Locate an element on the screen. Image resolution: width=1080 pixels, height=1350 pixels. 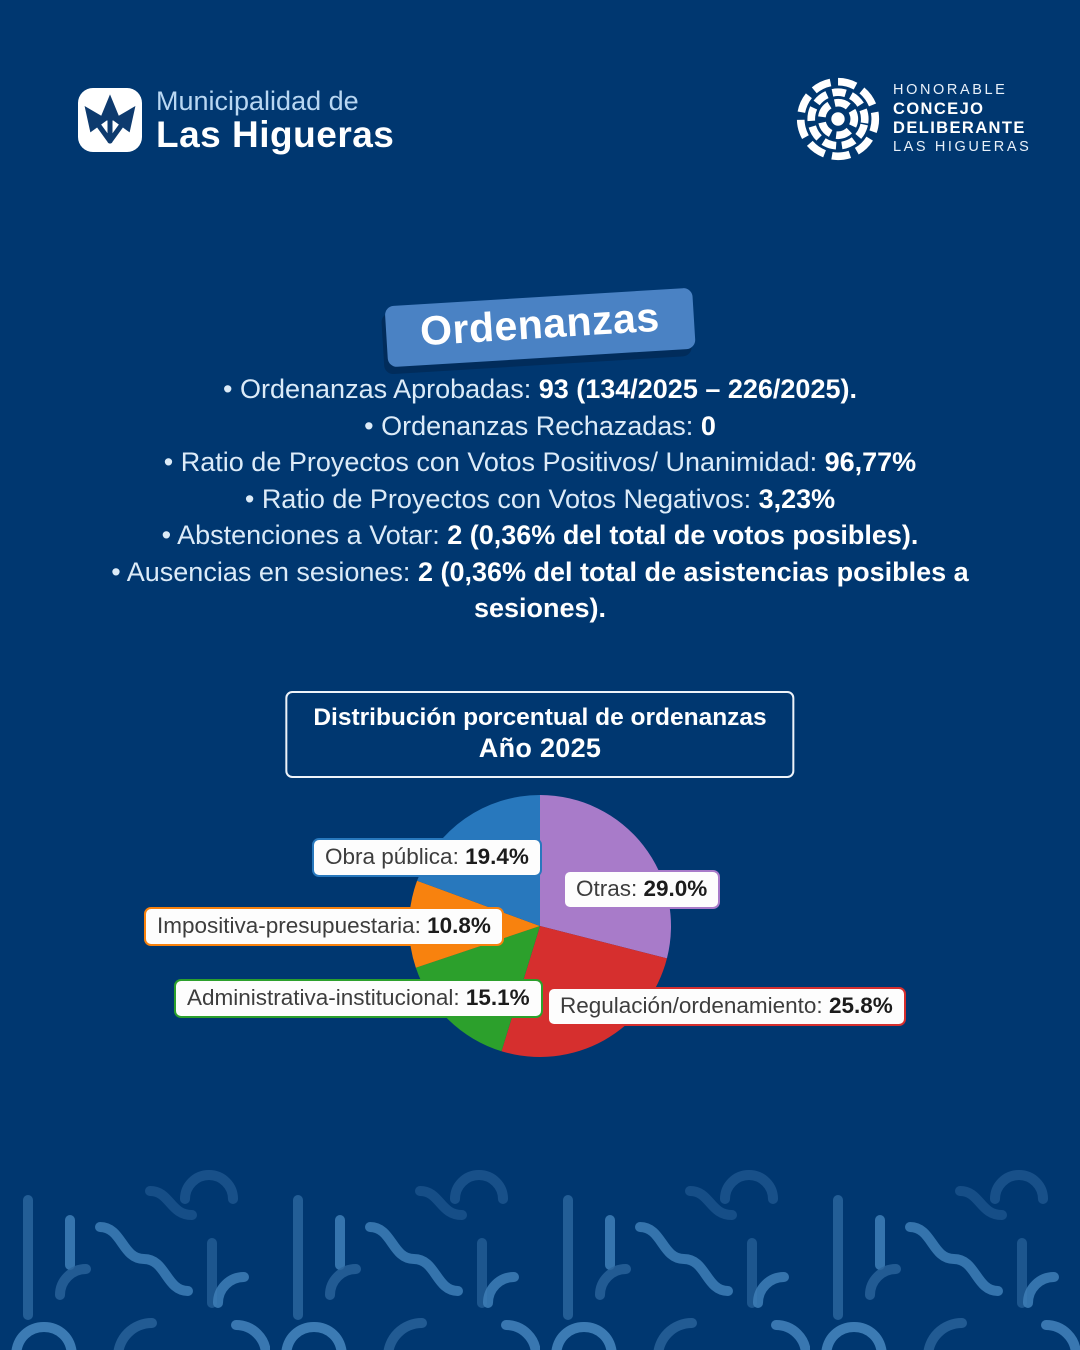
municipality-name-line1: Municipalidad de is located at coordinates (257, 101).